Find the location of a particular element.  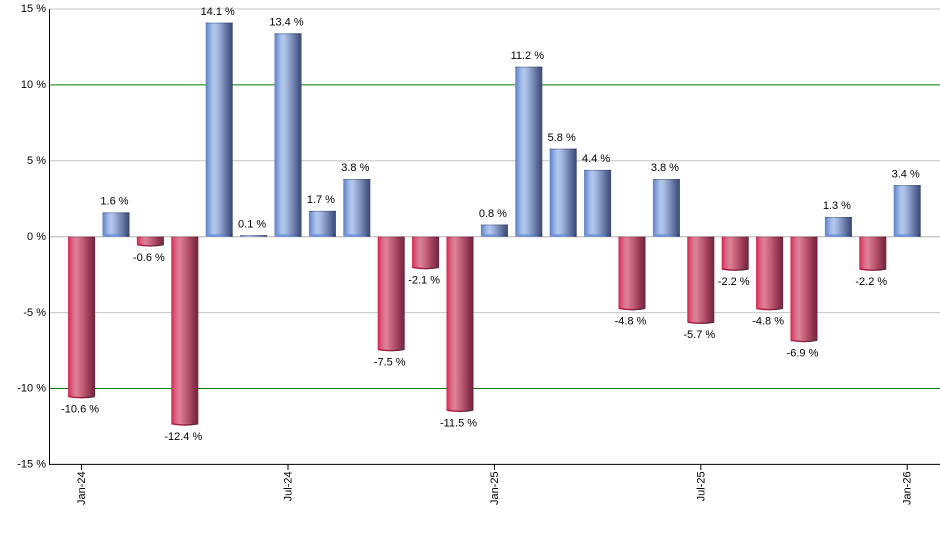

svg-text: 3.4 % is located at coordinates (906, 174).